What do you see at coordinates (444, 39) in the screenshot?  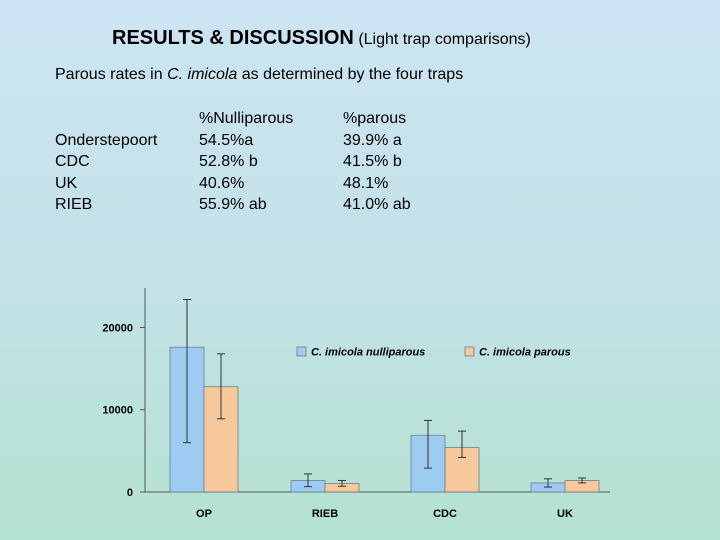 I see `slide-title-sub: (Light trap comparisons)` at bounding box center [444, 39].